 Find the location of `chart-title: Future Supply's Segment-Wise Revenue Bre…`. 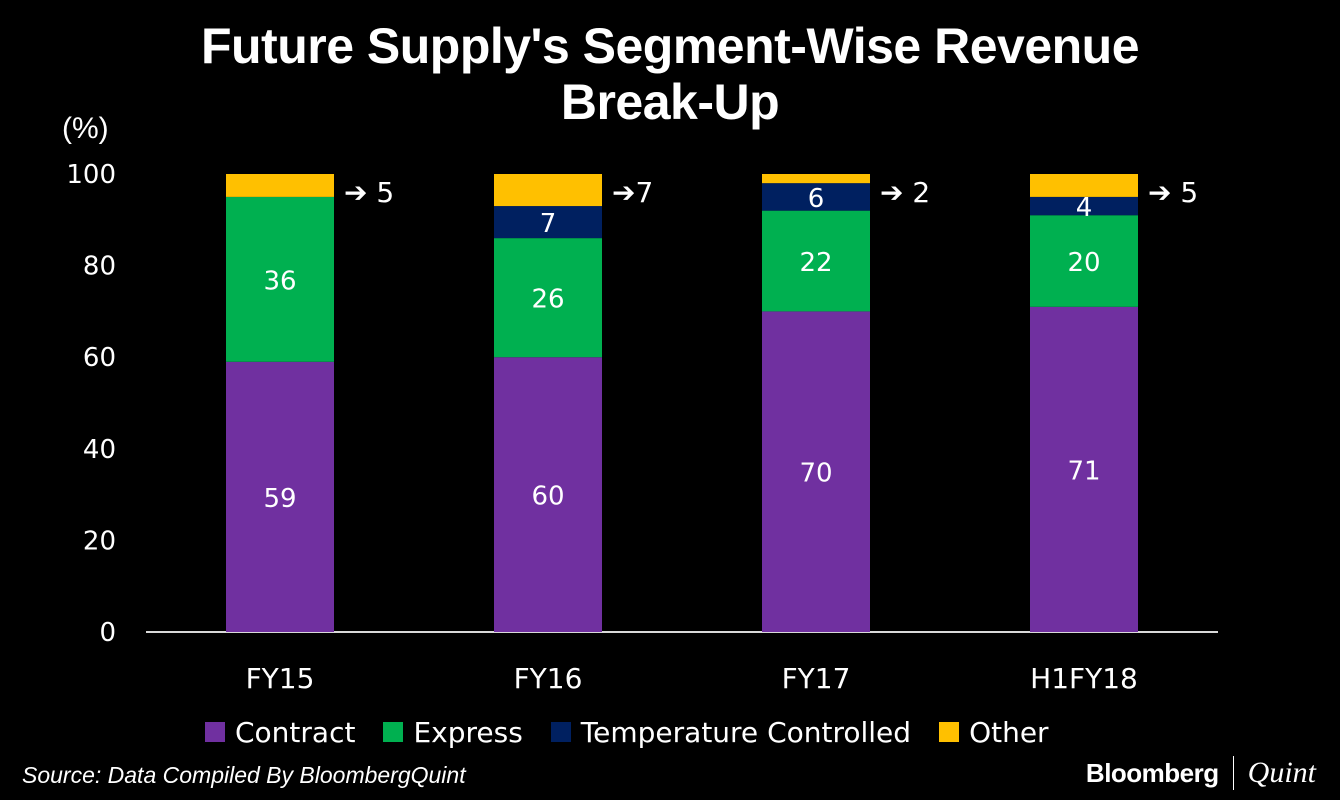

chart-title: Future Supply's Segment-Wise Revenue Bre… is located at coordinates (670, 74).